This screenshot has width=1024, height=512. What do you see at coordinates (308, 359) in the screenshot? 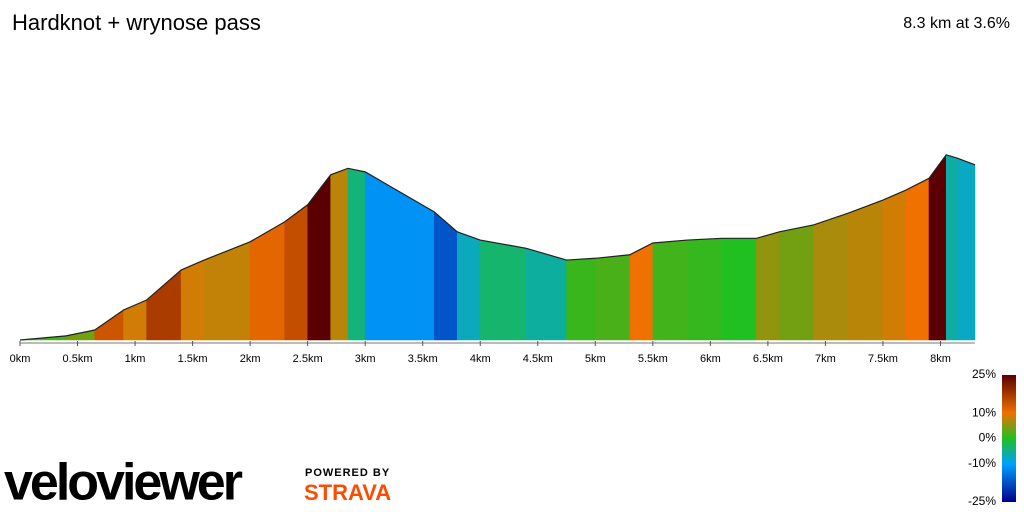
I see `x-tick-label: 2.5km` at bounding box center [308, 359].